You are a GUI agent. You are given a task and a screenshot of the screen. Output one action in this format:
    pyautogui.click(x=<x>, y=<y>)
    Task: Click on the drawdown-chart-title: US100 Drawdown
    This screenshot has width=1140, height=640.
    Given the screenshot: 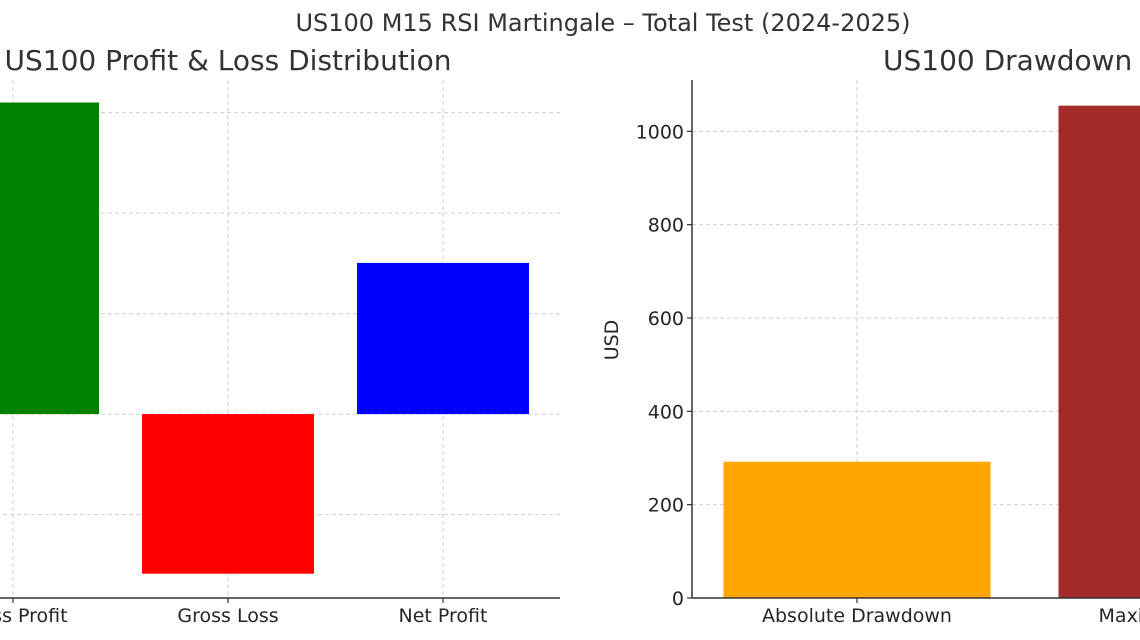 What is the action you would take?
    pyautogui.click(x=1007, y=60)
    